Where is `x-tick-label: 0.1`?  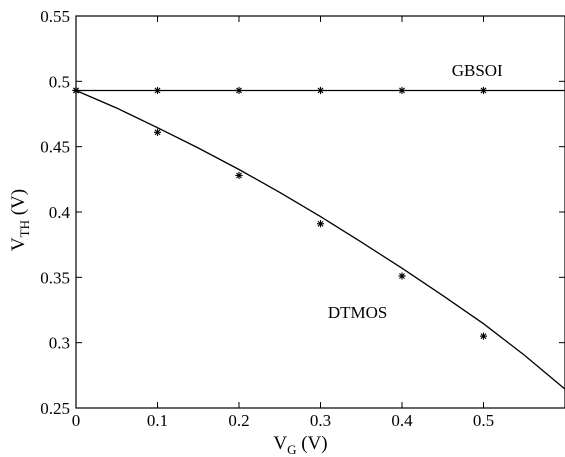
x-tick-label: 0.1 is located at coordinates (157, 420).